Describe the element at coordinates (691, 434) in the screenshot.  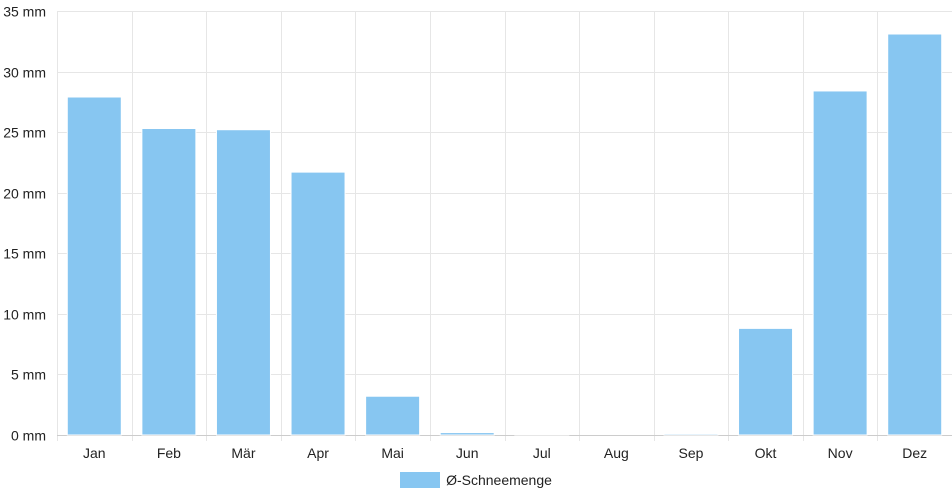
I see `bar-Sep` at that location.